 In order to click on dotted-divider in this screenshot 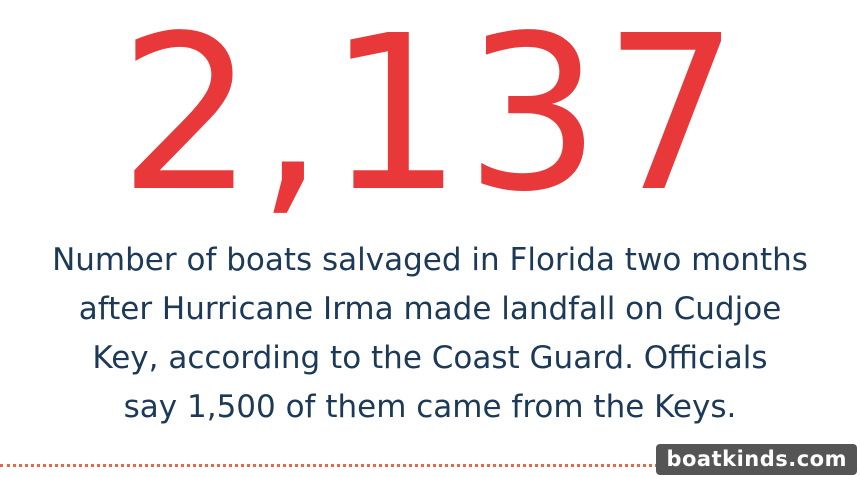, I will do `click(338, 465)`.